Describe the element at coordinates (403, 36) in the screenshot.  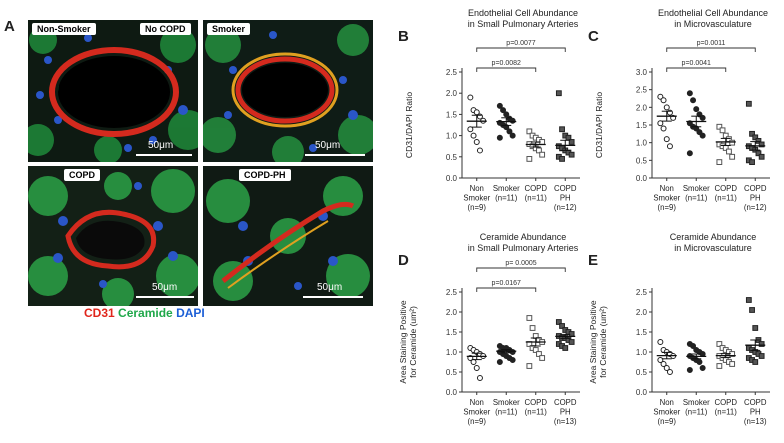
I see `panel-letter-b: B` at that location.